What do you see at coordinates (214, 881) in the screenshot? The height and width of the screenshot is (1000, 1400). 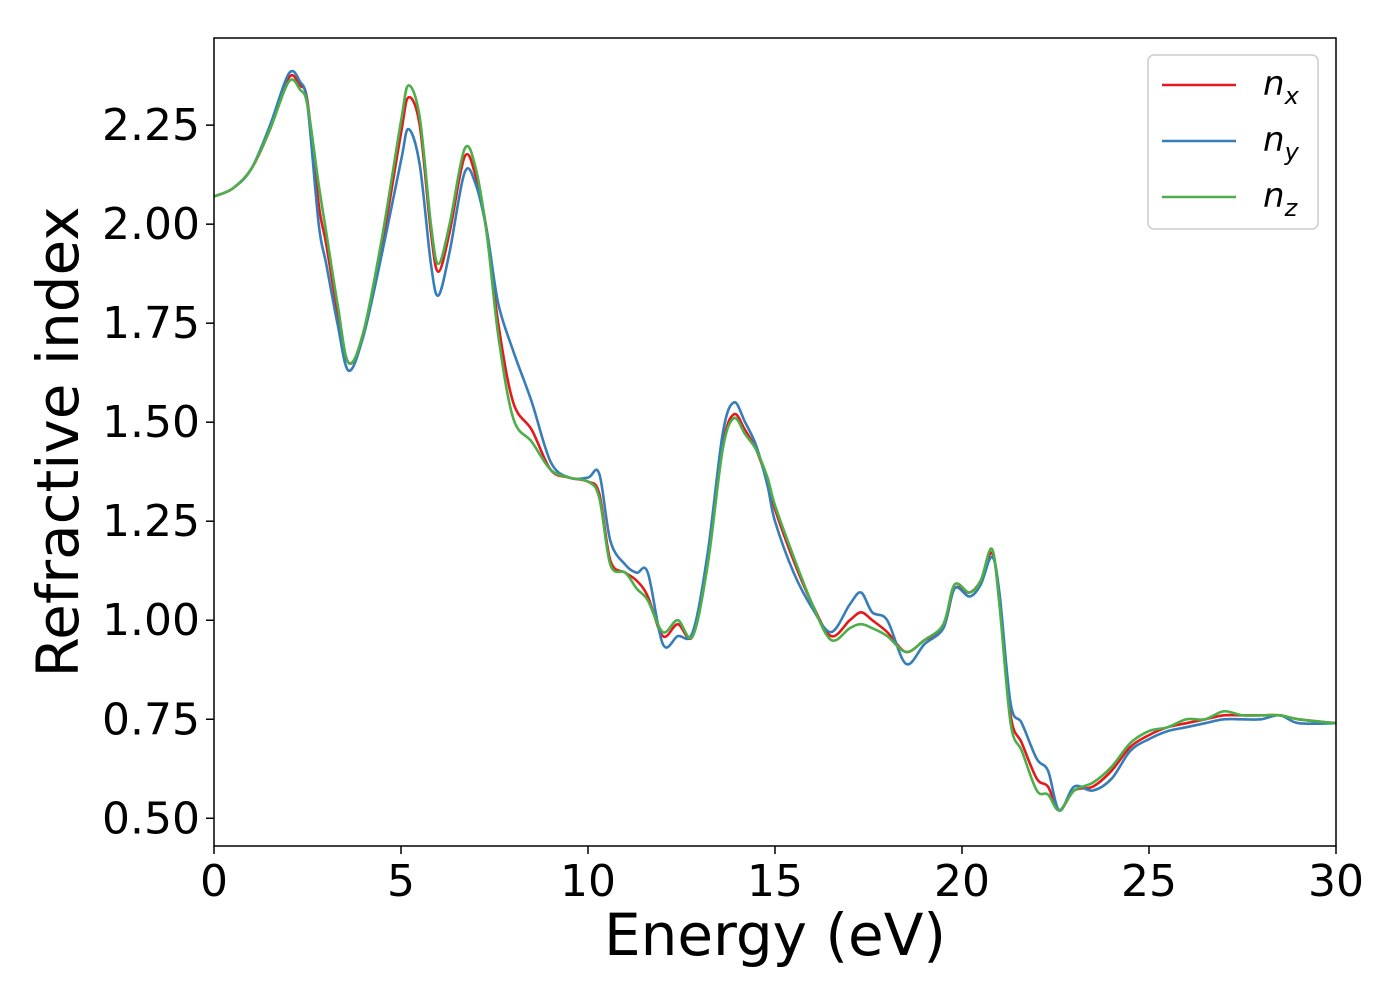 I see `x-tick-label: 0` at bounding box center [214, 881].